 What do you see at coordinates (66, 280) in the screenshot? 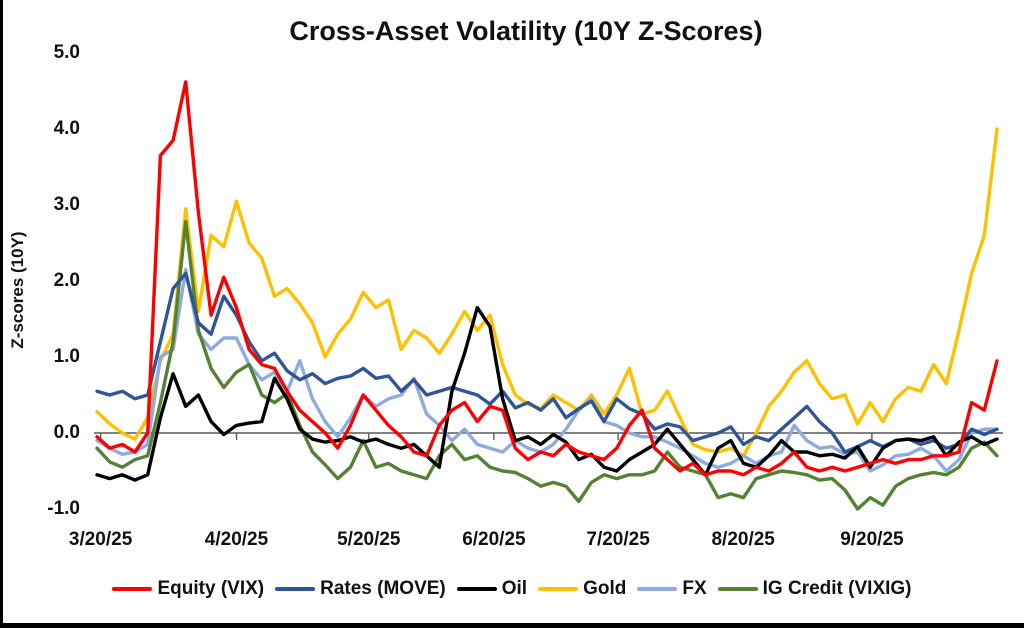
I see `y-tick-label: 2.0` at bounding box center [66, 280].